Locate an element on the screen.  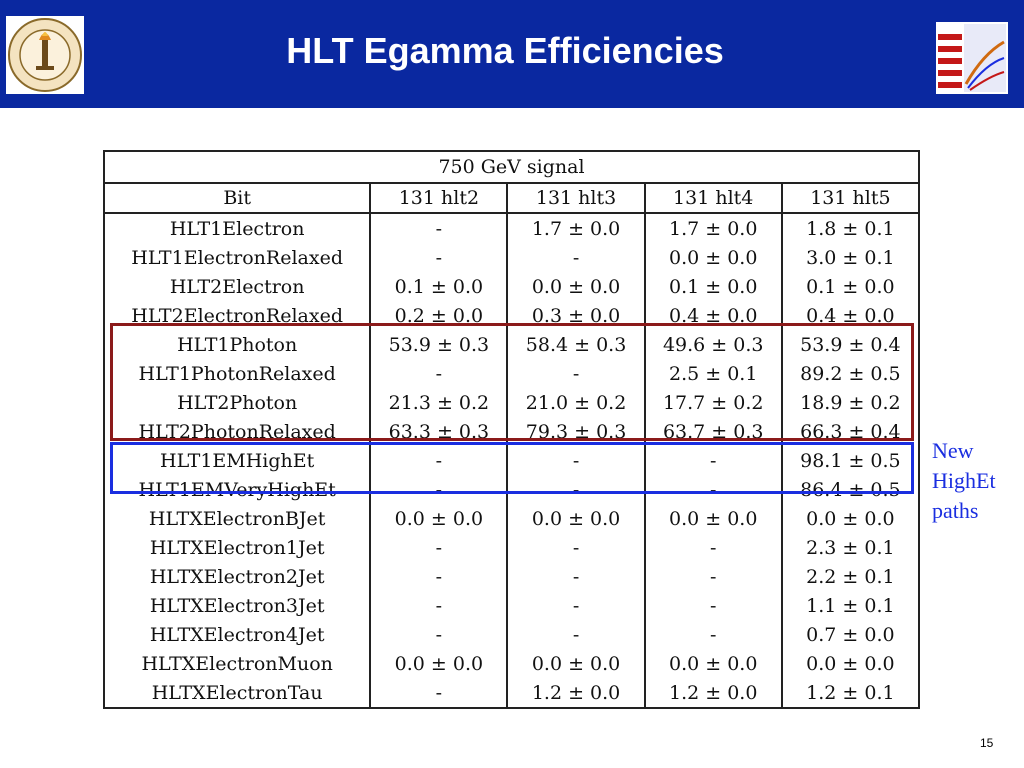
note-line: New is located at coordinates (953, 450).